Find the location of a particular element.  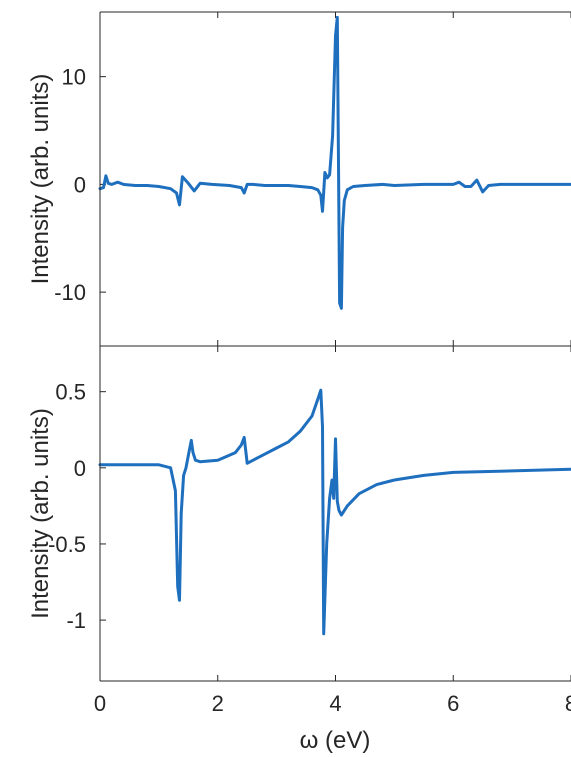

bottom-panel-y-tick-labels: 0.5 0 -0.5 -1 is located at coordinates (67, 506).